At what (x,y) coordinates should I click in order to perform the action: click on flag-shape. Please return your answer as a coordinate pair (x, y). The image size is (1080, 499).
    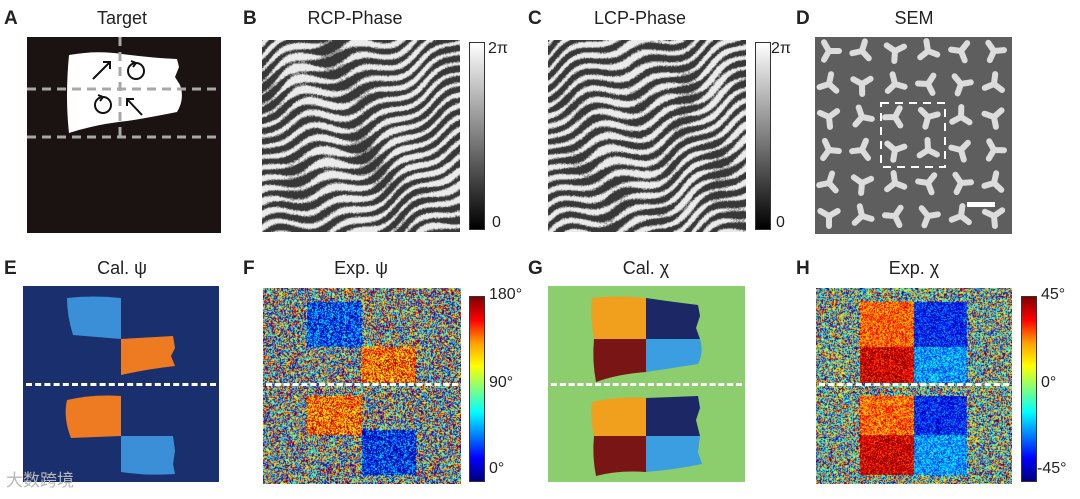
    Looking at the image, I should click on (124, 92).